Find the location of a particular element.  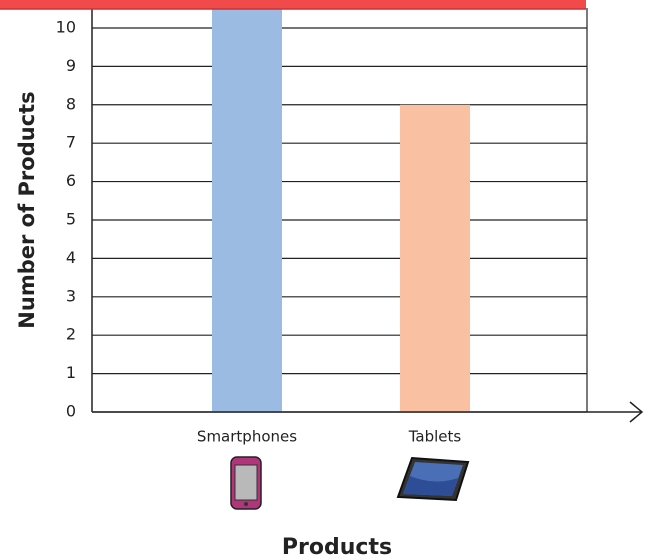

x-axis-arrow is located at coordinates (636, 412).